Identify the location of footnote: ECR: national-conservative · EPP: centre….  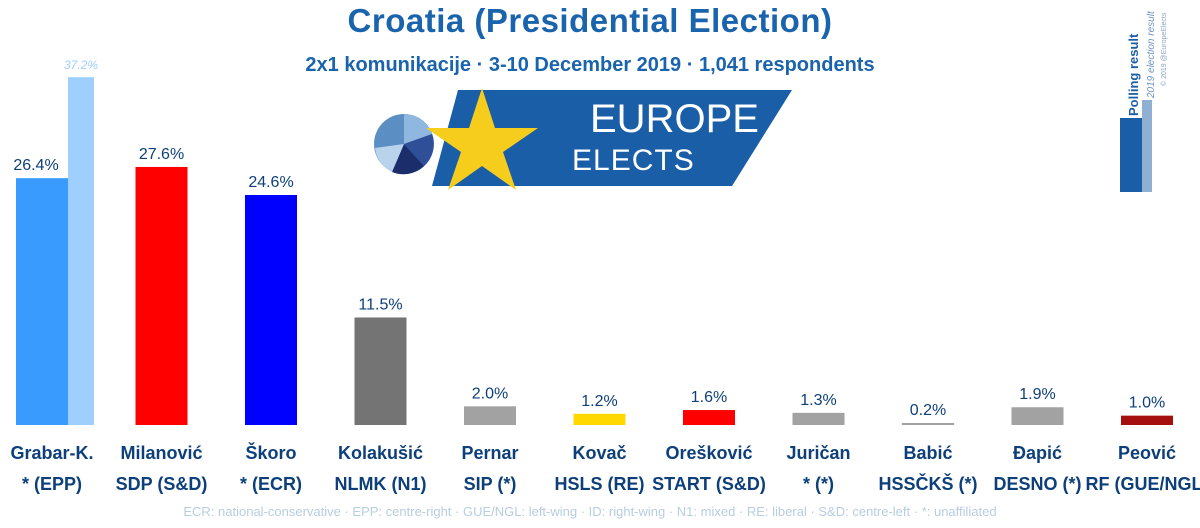
(590, 511).